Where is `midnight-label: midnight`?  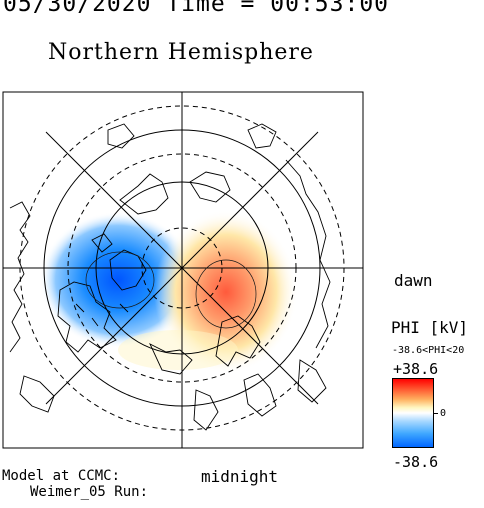
midnight-label: midnight is located at coordinates (240, 476).